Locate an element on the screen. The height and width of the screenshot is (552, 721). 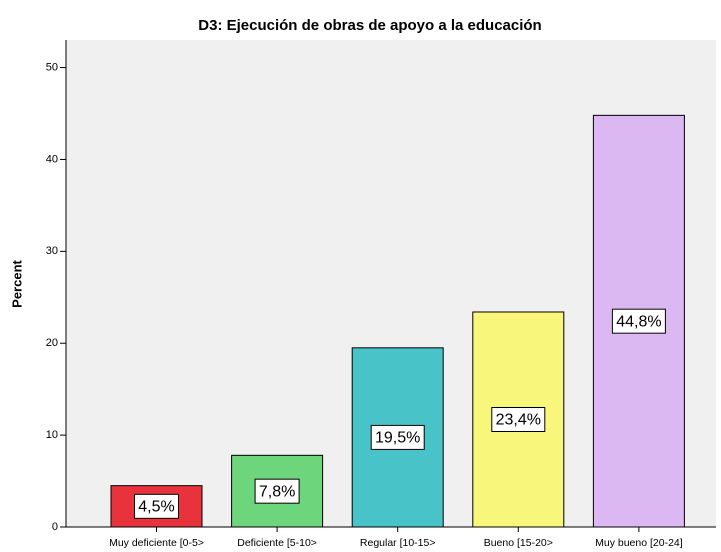
y-tick-label: 20 is located at coordinates (52, 343).